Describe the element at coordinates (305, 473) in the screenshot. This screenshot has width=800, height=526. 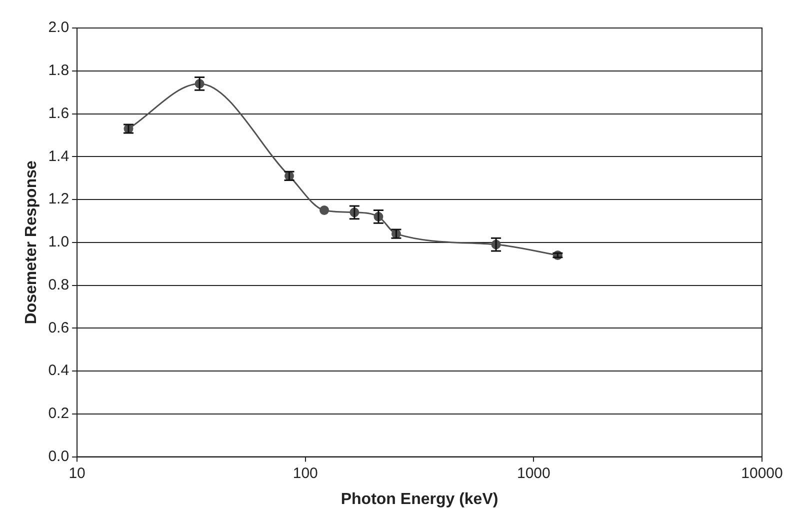
I see `x-tick-label: 100` at that location.